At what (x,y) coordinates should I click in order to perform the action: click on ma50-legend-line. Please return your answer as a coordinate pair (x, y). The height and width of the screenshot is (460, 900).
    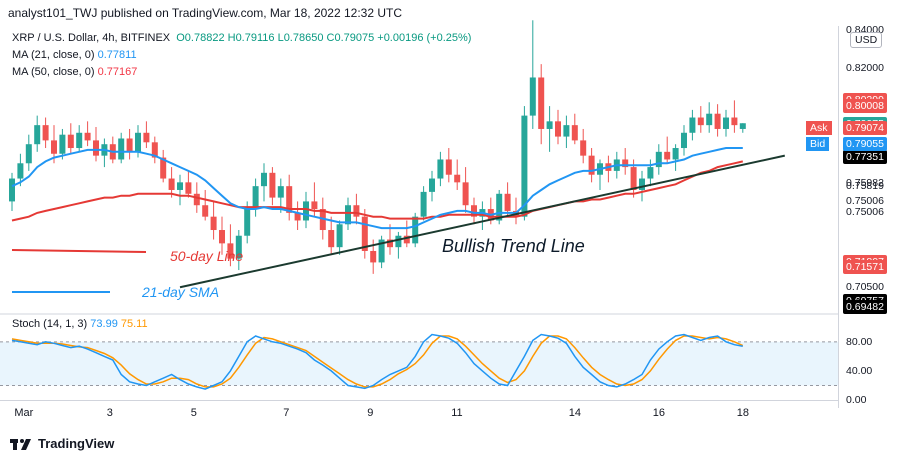
    Looking at the image, I should click on (79, 251).